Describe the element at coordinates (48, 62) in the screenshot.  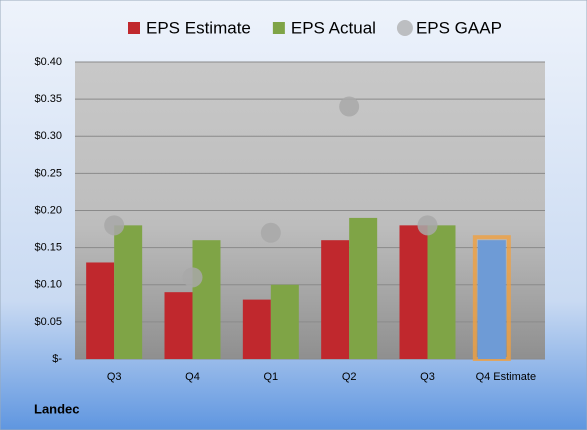
I see `y-tick-label: $0.40` at that location.